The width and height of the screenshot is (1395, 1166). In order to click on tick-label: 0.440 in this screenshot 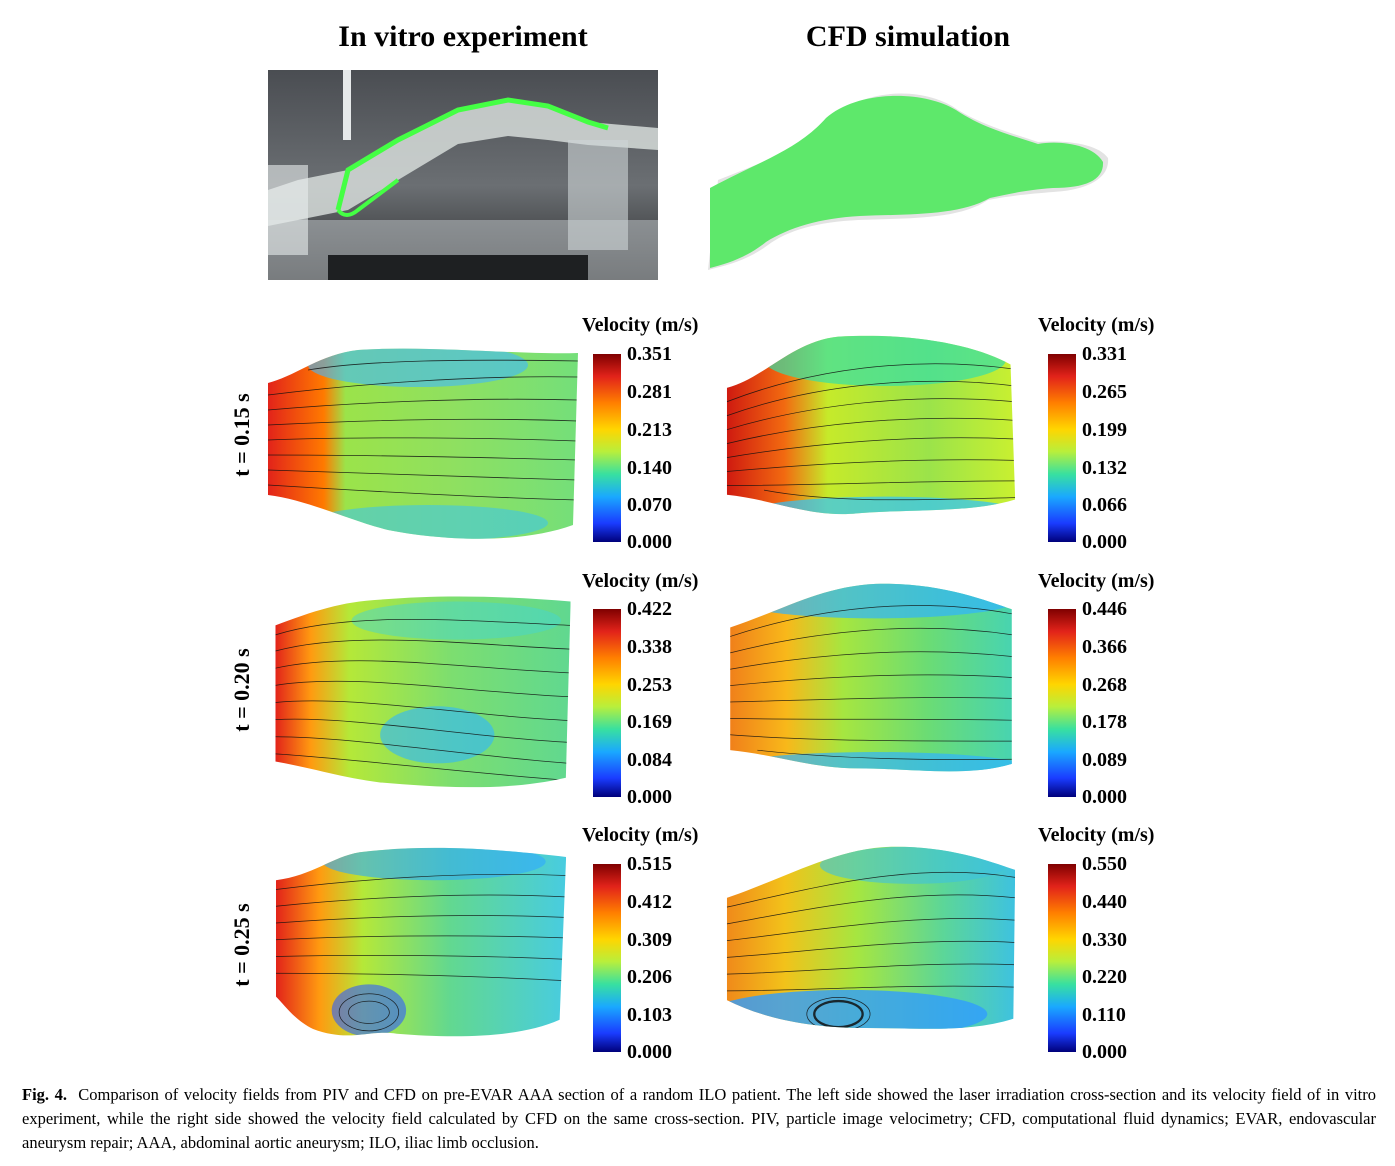, I will do `click(1104, 902)`.